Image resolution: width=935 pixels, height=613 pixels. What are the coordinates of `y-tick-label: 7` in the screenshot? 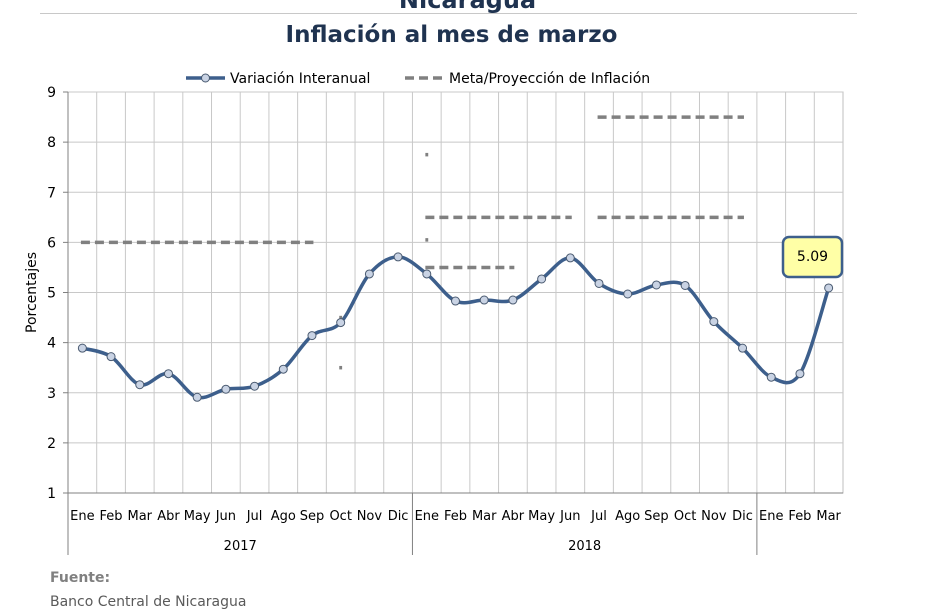 It's located at (51, 193).